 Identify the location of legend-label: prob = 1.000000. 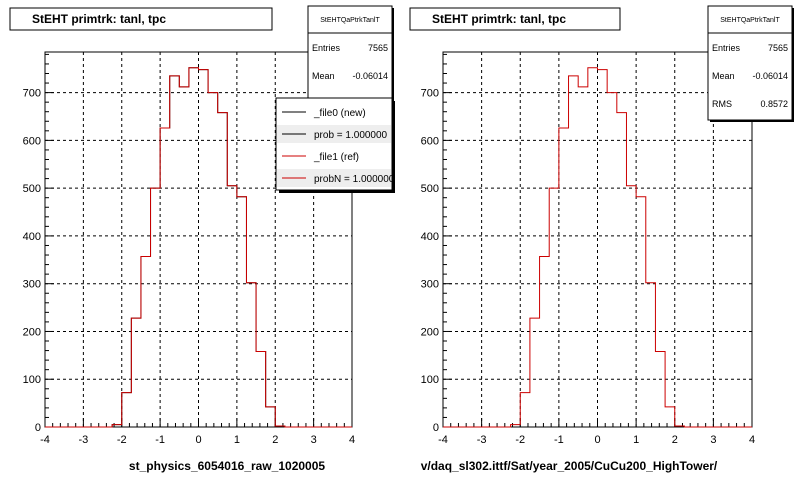
(351, 135).